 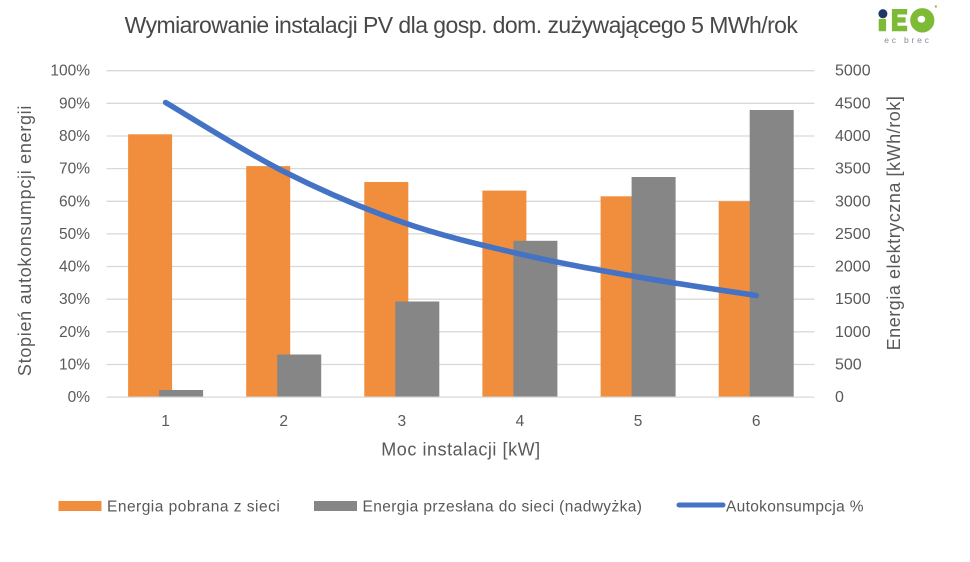 I want to click on svg-text: Autokonsumpcja %, so click(x=795, y=506).